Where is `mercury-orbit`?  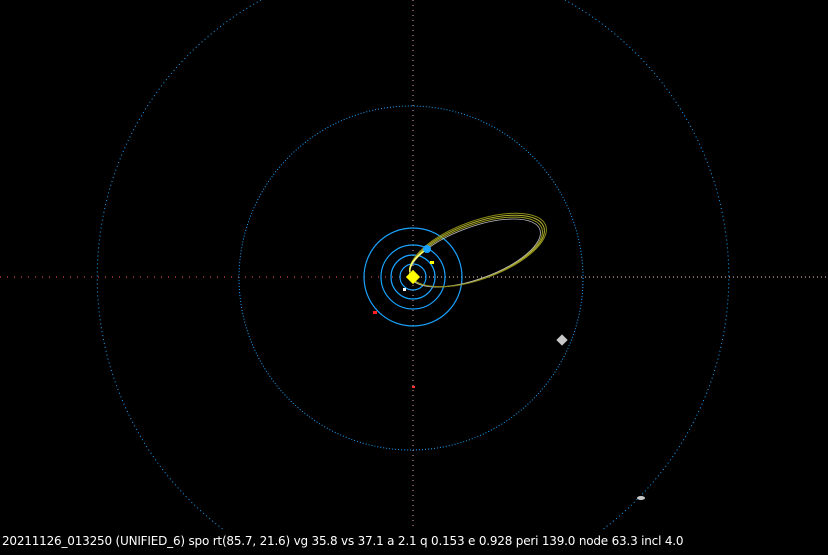
mercury-orbit is located at coordinates (413, 277).